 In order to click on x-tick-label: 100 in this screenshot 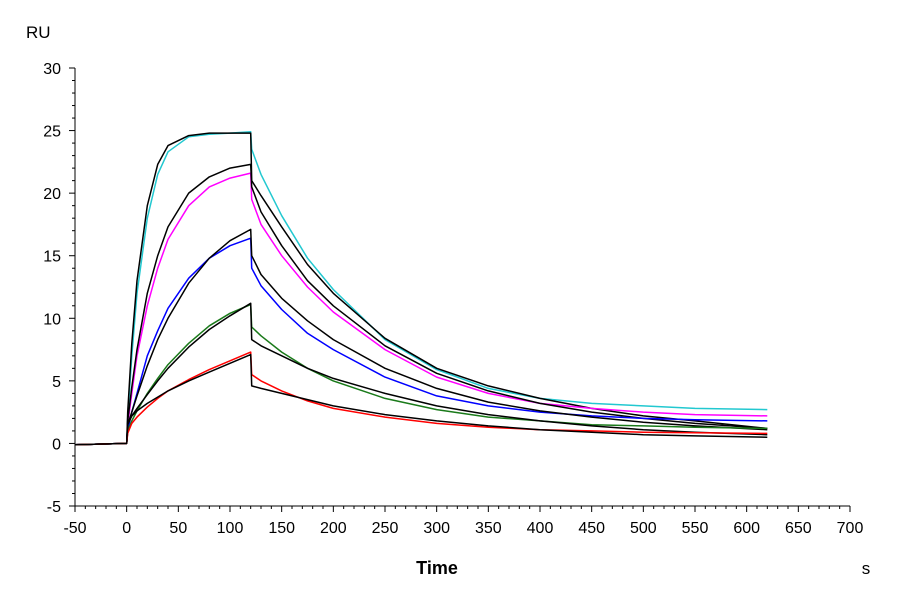, I will do `click(230, 528)`.